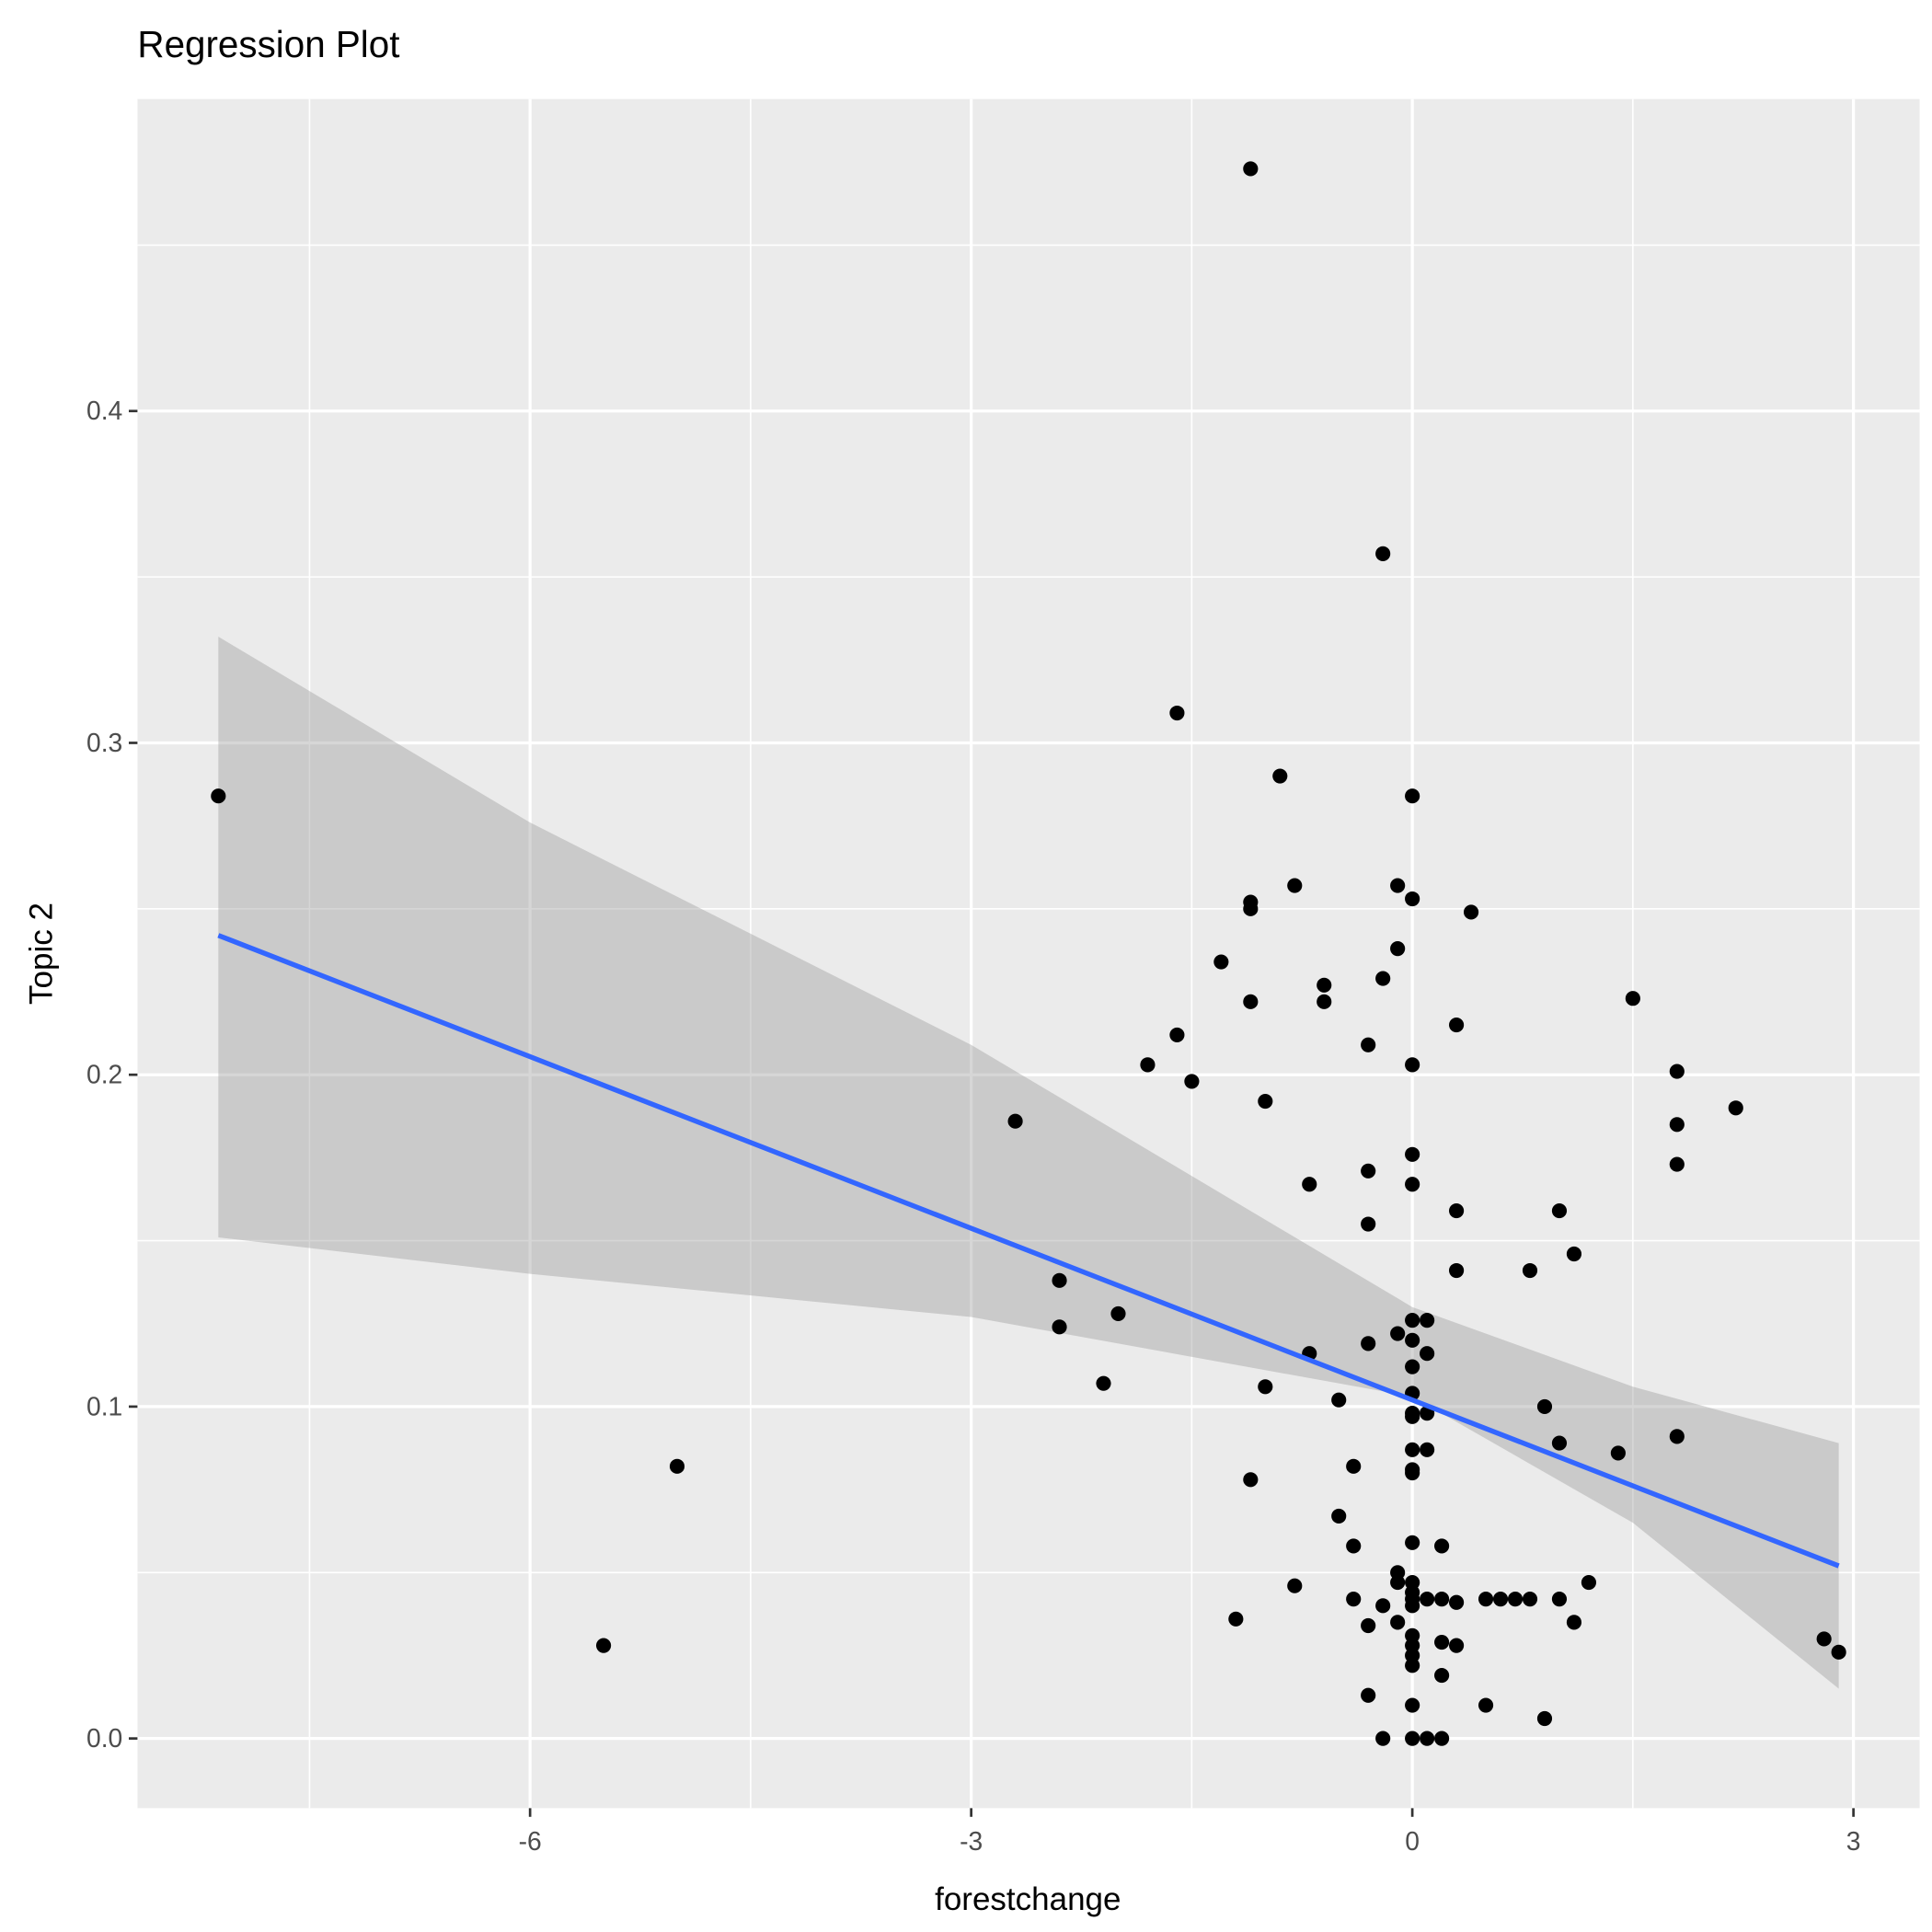  What do you see at coordinates (530, 1841) in the screenshot?
I see `x-tick-label: -6` at bounding box center [530, 1841].